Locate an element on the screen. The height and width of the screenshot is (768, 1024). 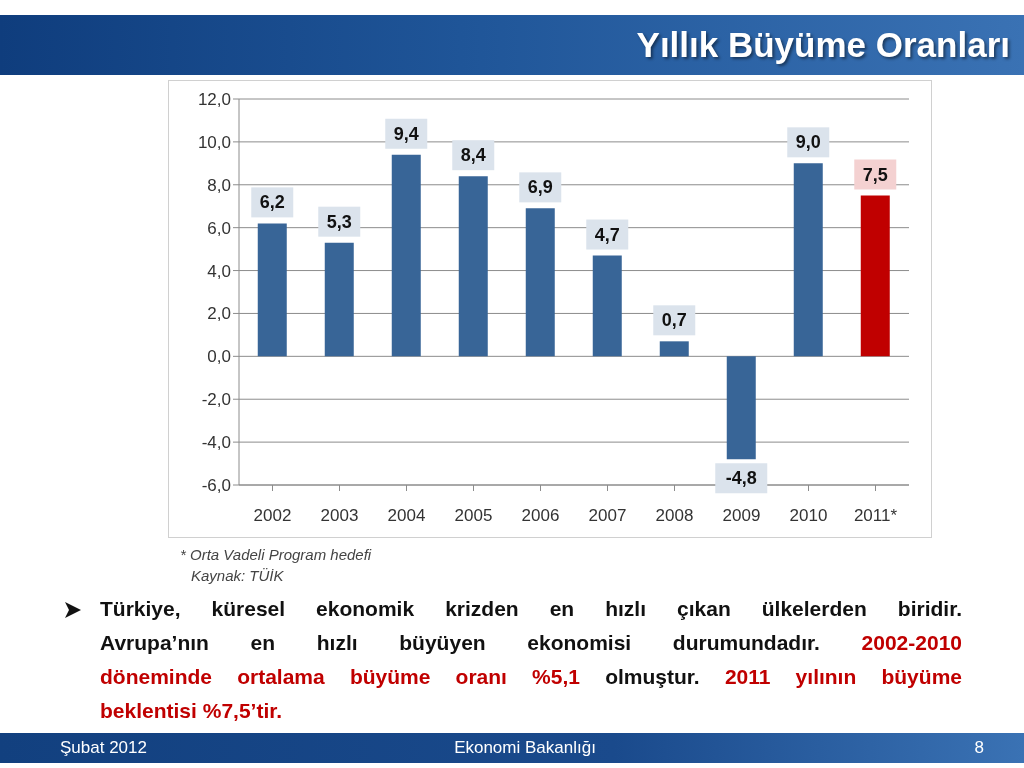
y-tick-label: -6,0 is located at coordinates (216, 486).